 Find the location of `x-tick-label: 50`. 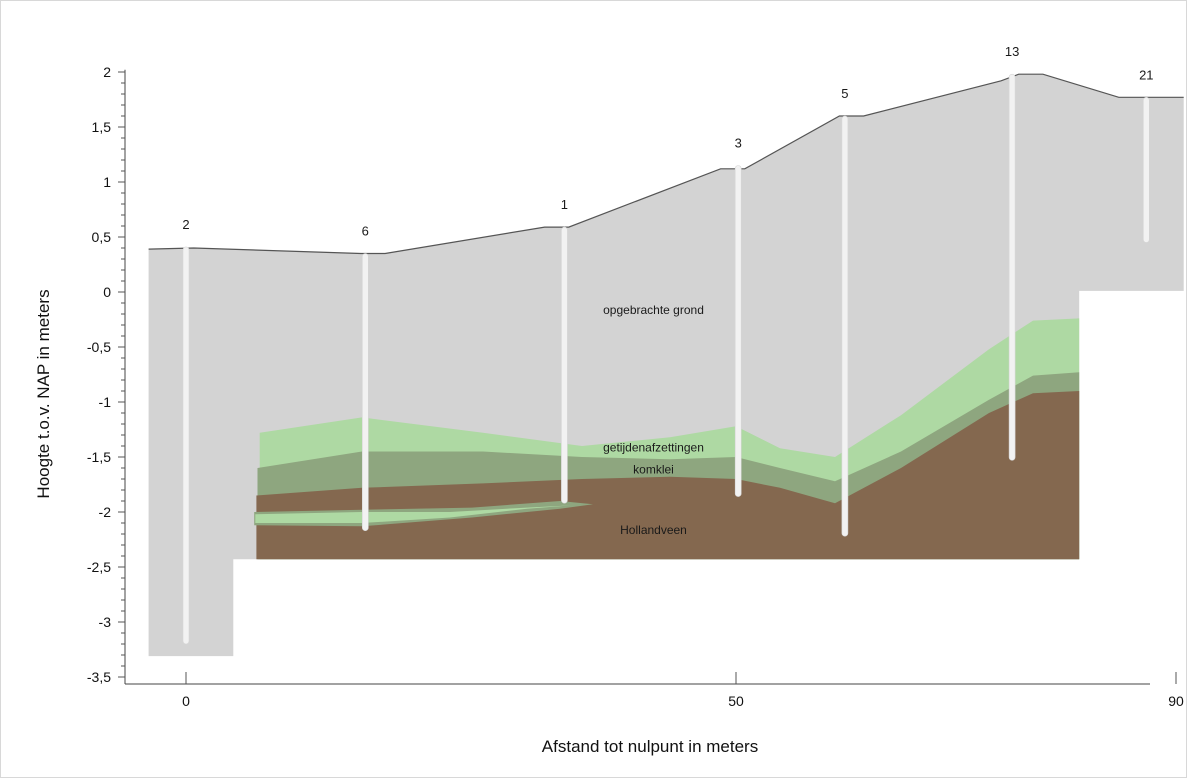

x-tick-label: 50 is located at coordinates (736, 701).